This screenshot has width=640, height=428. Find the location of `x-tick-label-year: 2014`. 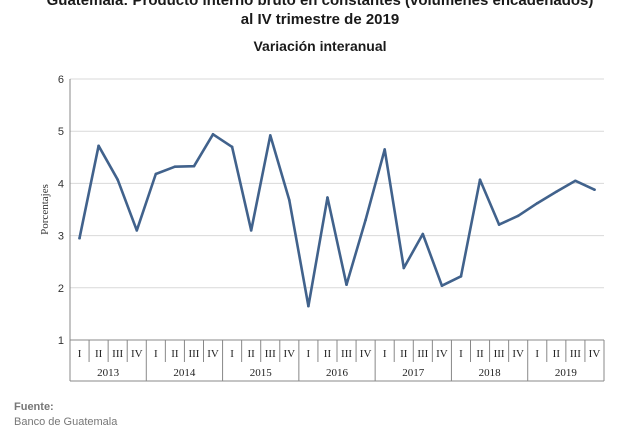

x-tick-label-year: 2014 is located at coordinates (184, 373).